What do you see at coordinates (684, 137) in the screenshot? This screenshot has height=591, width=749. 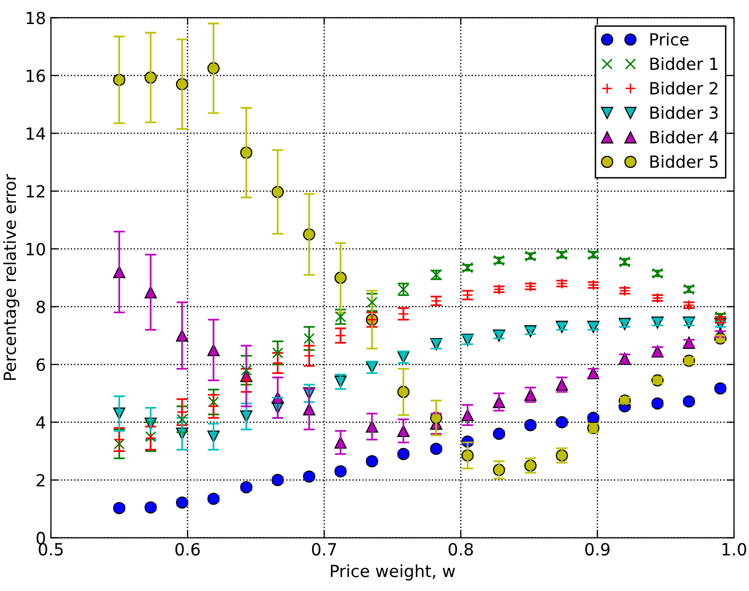 I see `legend-label: Bidder 4` at bounding box center [684, 137].